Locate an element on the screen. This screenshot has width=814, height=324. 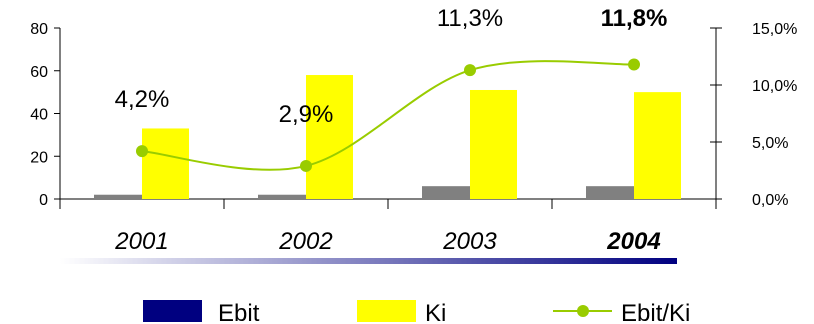
category-label-2001: 2001 is located at coordinates (141, 241).